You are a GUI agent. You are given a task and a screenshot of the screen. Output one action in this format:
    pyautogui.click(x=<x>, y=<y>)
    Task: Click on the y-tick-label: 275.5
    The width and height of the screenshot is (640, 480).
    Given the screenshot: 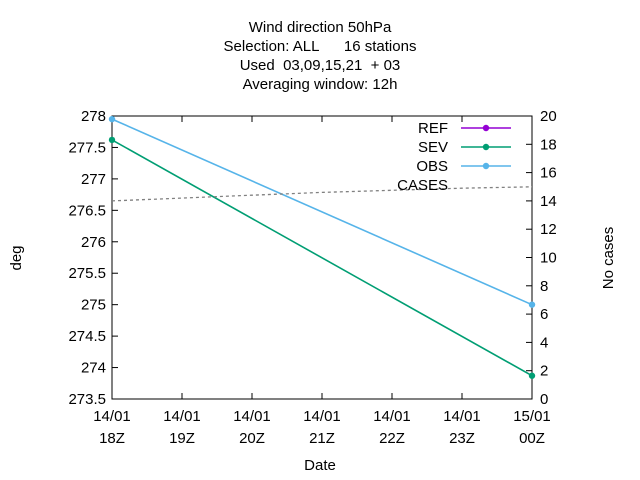 What is the action you would take?
    pyautogui.click(x=87, y=273)
    